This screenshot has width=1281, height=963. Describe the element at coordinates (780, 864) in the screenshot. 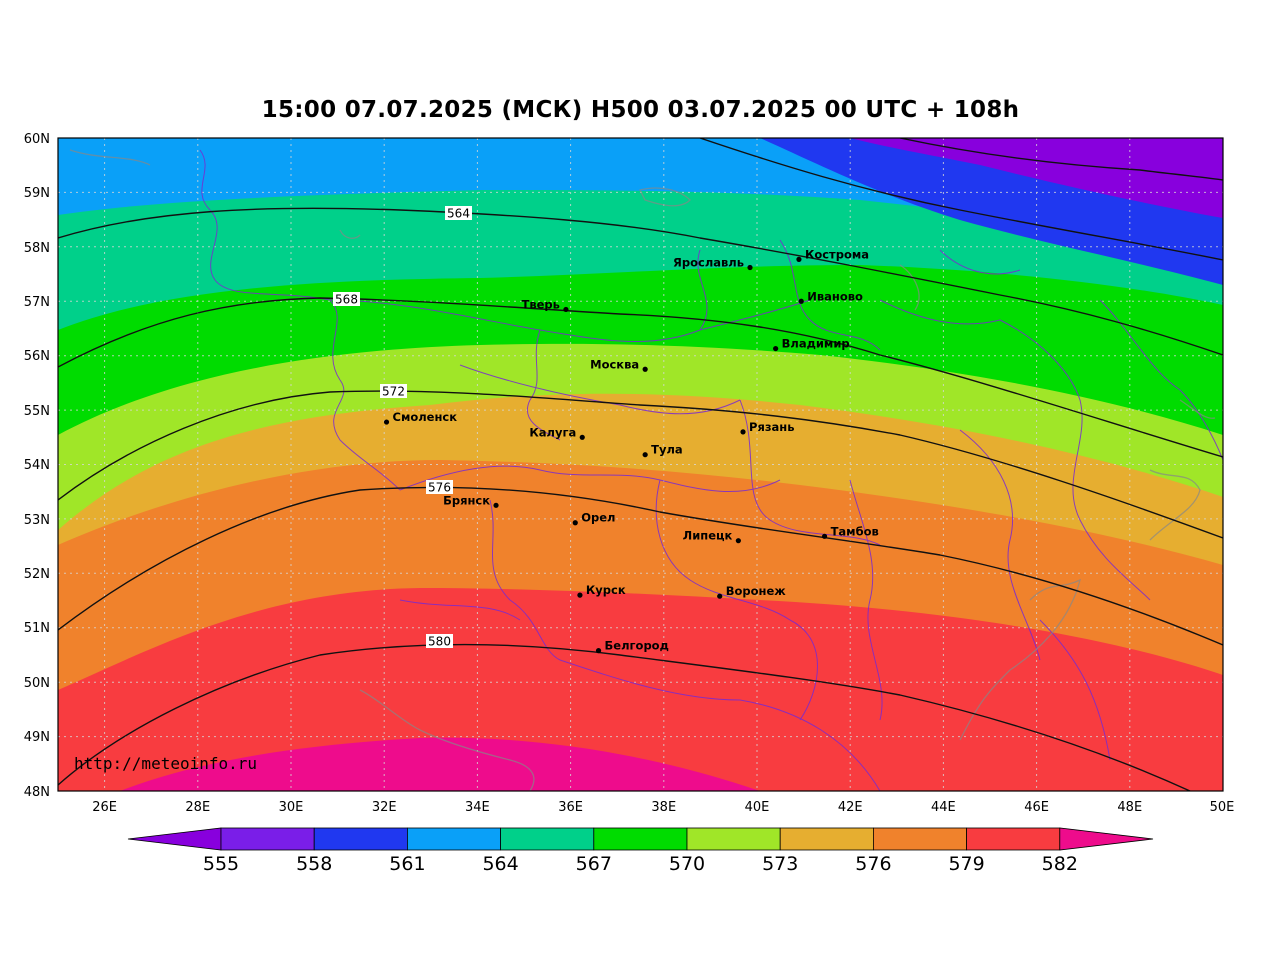

I see `colorbar-label: 573` at that location.